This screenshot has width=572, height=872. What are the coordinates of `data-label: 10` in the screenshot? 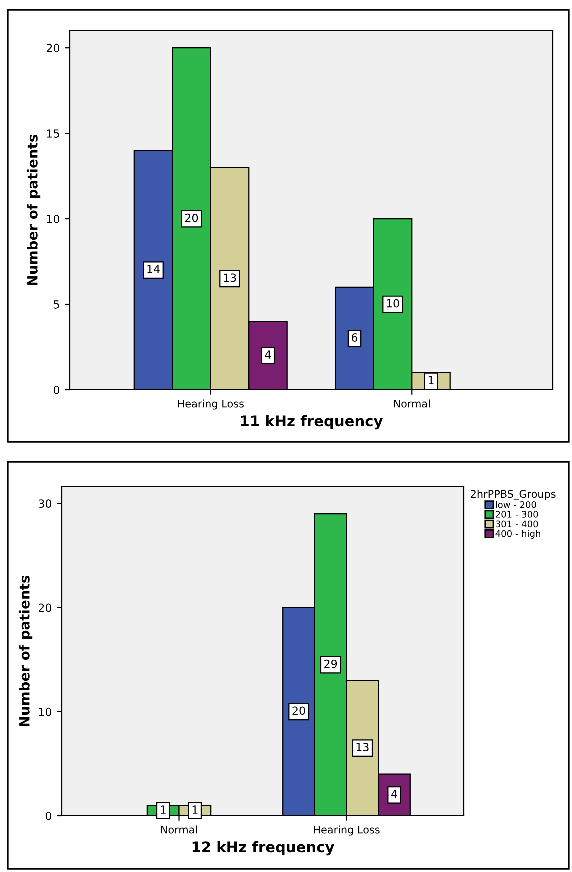 It's located at (393, 303).